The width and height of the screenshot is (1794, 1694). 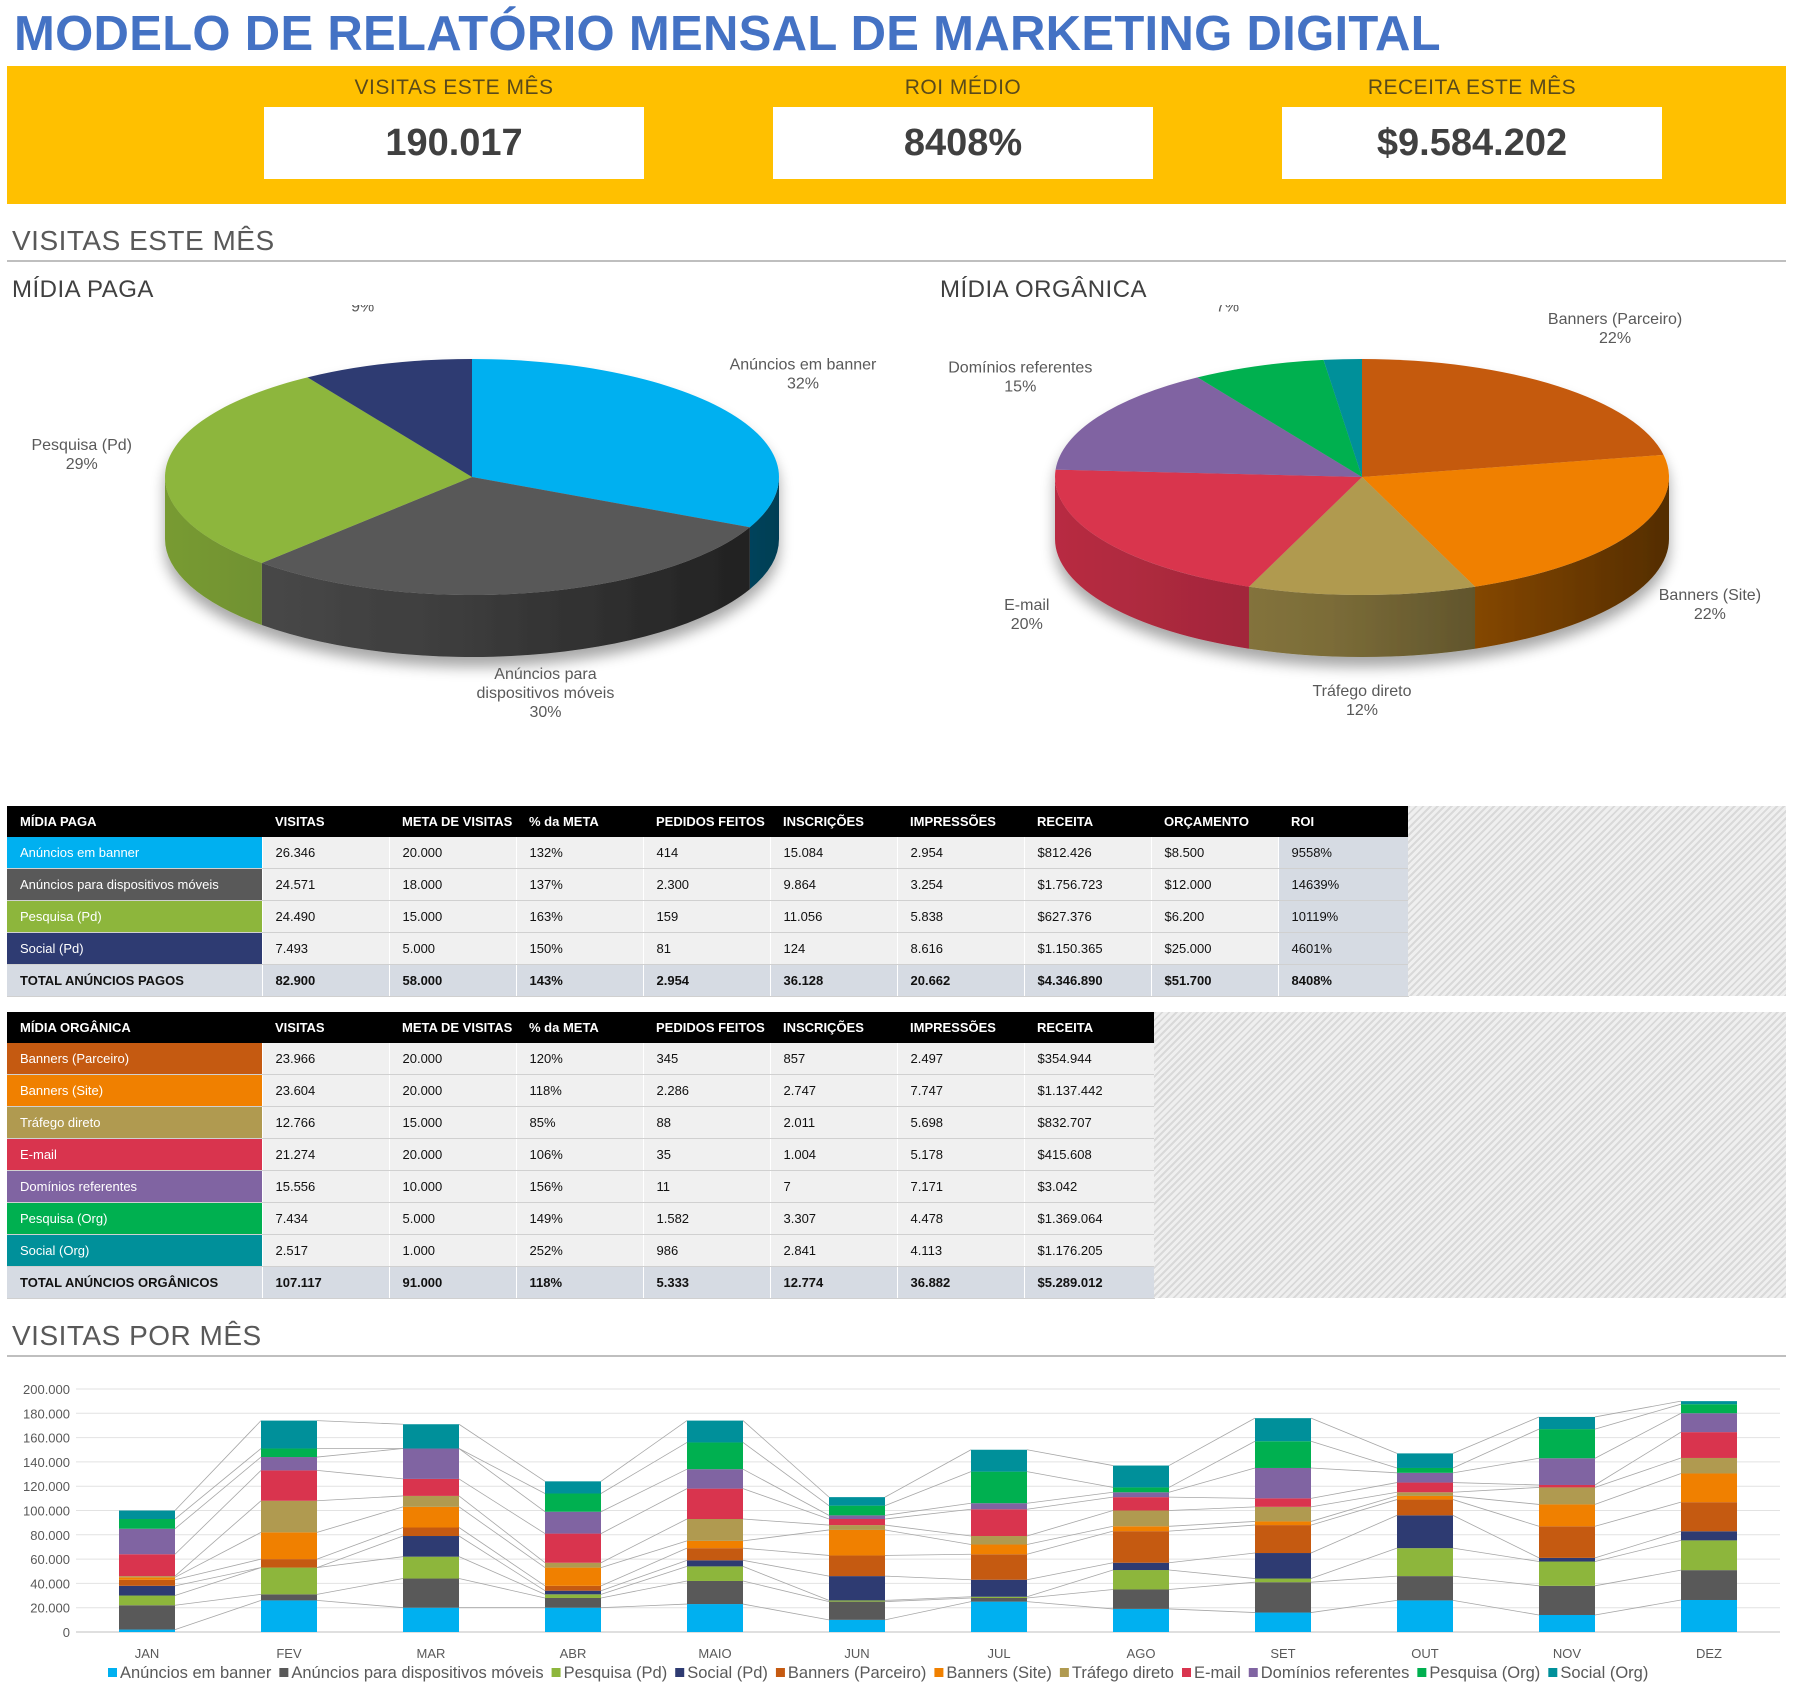 I want to click on column-header: RECEITA, so click(x=1087, y=821).